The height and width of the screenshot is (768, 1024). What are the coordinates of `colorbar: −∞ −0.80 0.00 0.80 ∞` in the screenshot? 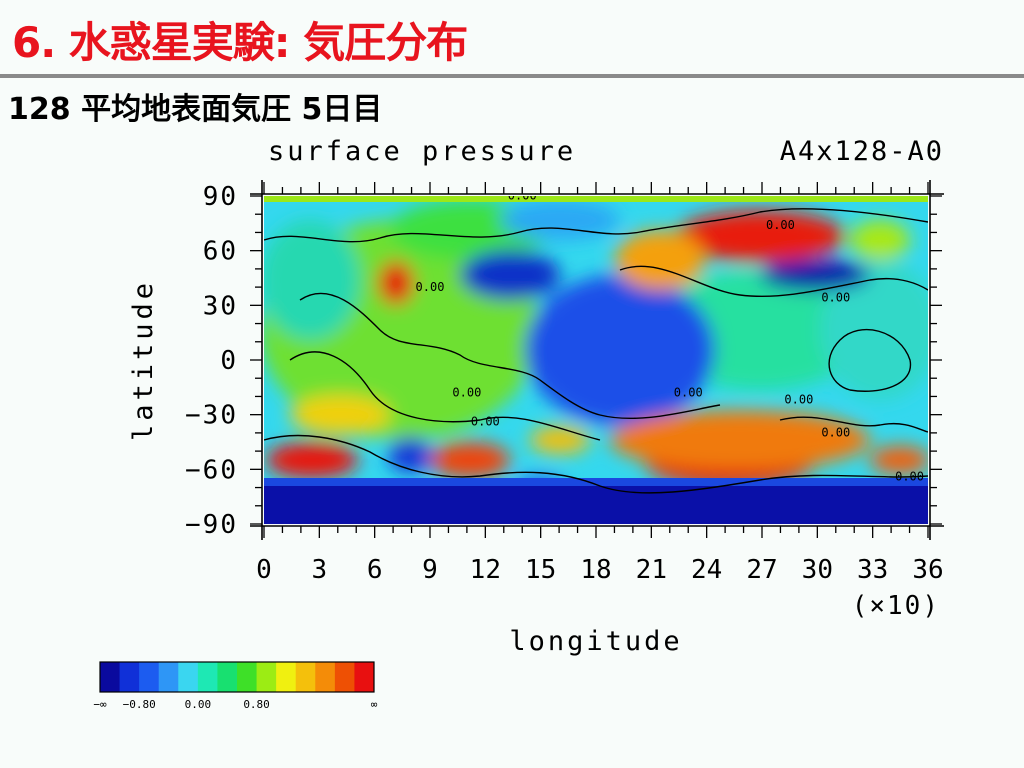 It's located at (235, 686).